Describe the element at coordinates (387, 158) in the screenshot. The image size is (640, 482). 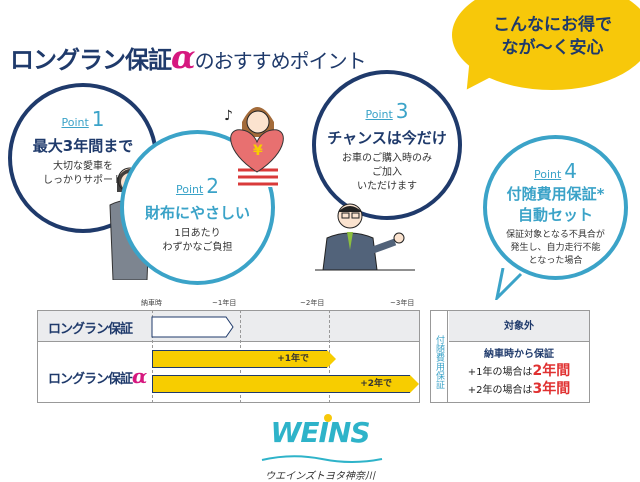
I see `point-desc: お車のご購入時のみ` at that location.